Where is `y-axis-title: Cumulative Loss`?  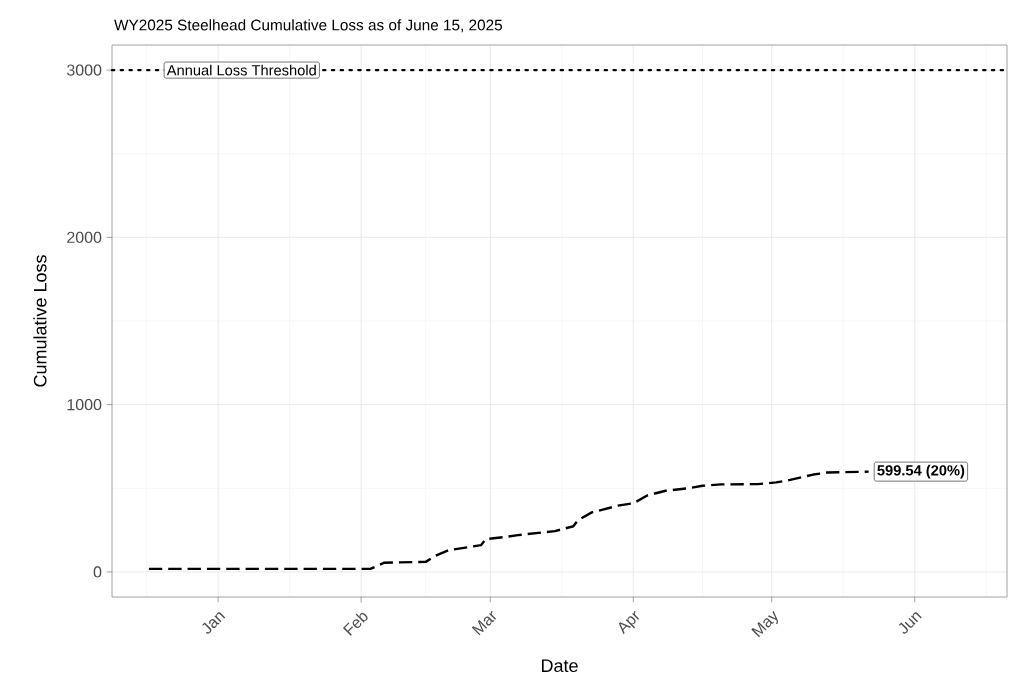 y-axis-title: Cumulative Loss is located at coordinates (40, 321).